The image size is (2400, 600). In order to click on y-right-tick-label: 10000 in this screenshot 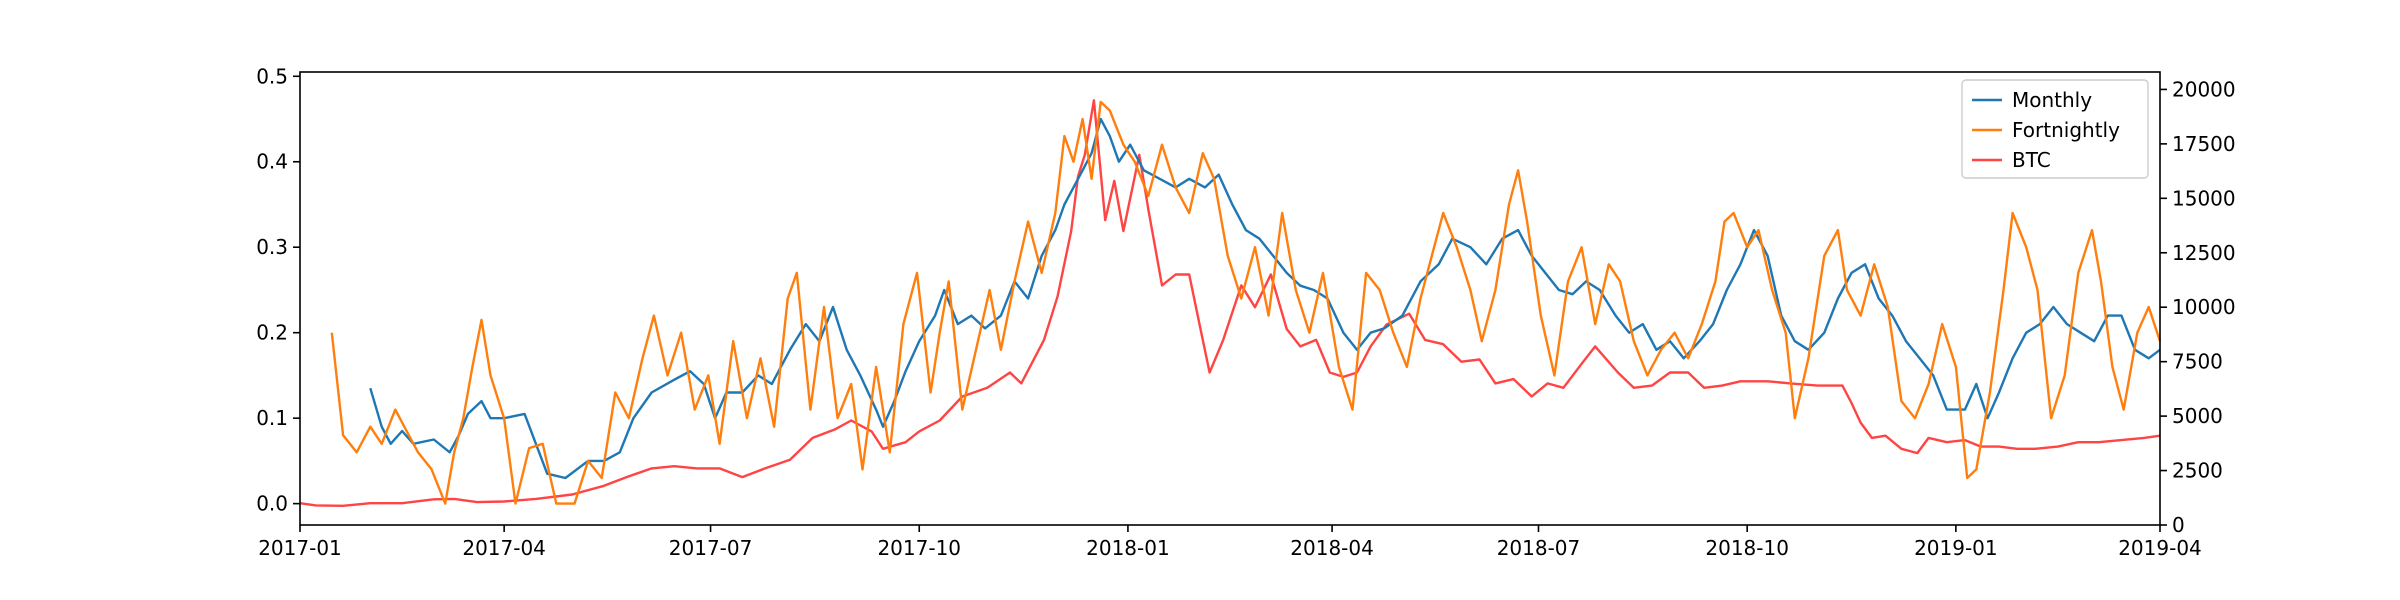, I will do `click(2204, 307)`.